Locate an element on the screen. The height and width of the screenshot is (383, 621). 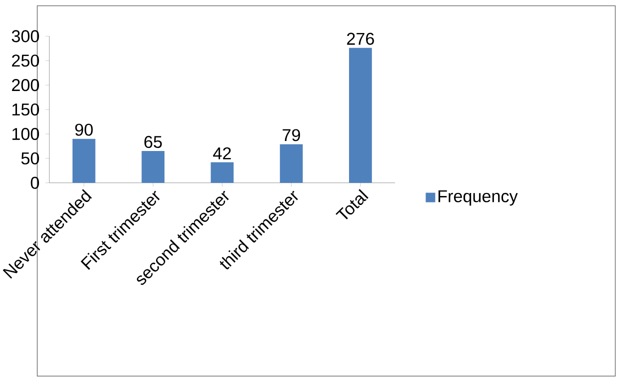
y-tick-label: 200 is located at coordinates (25, 85).